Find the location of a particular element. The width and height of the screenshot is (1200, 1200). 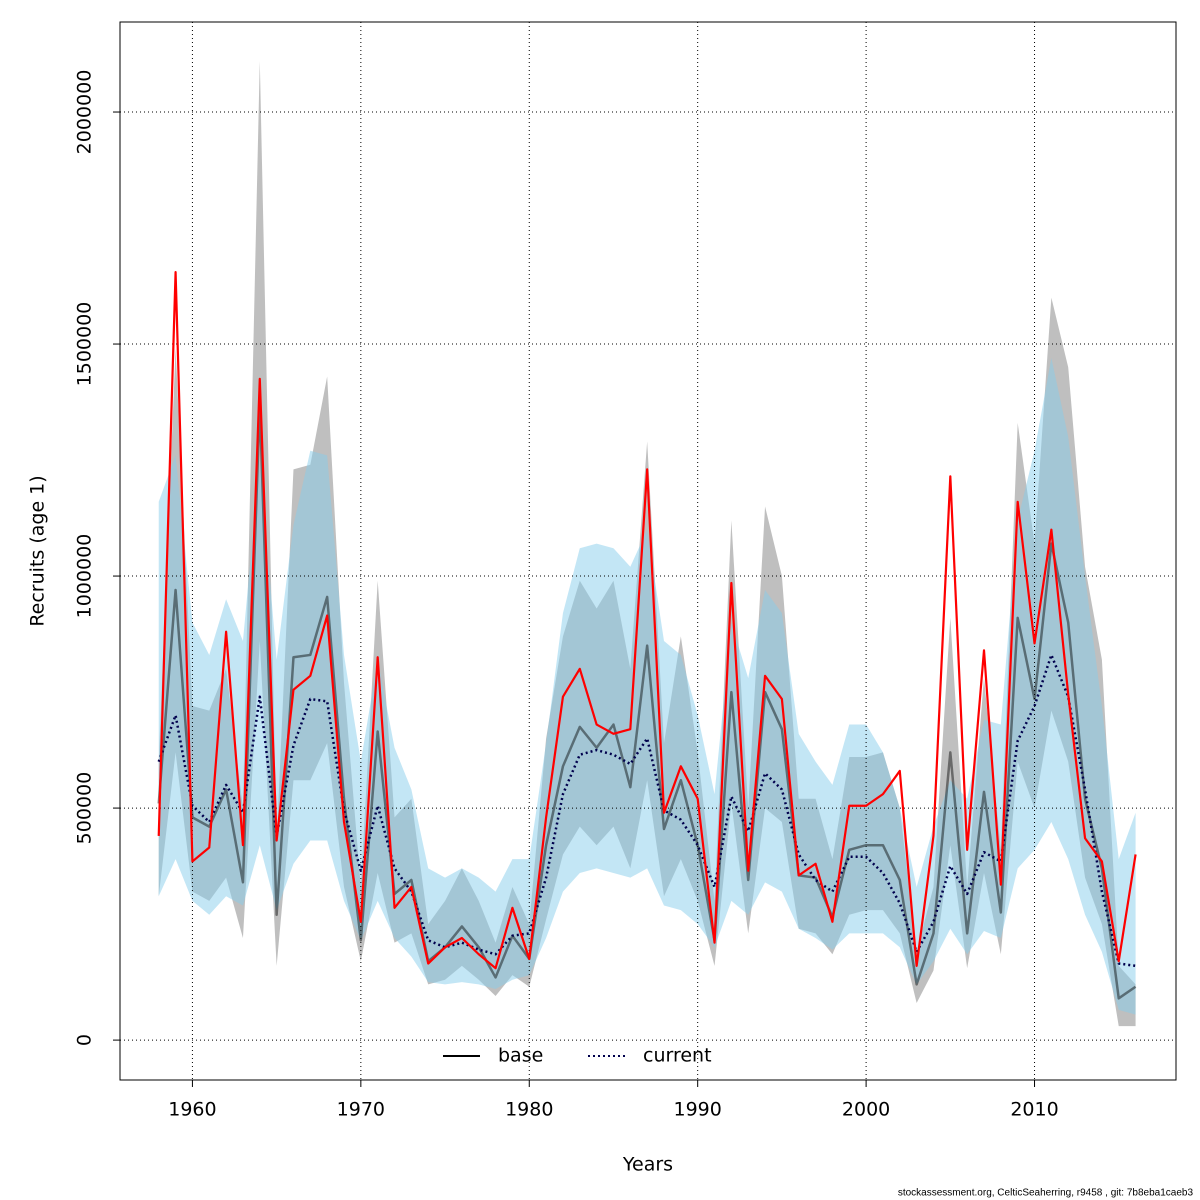

x-tick-label: 1960 is located at coordinates (192, 1110).